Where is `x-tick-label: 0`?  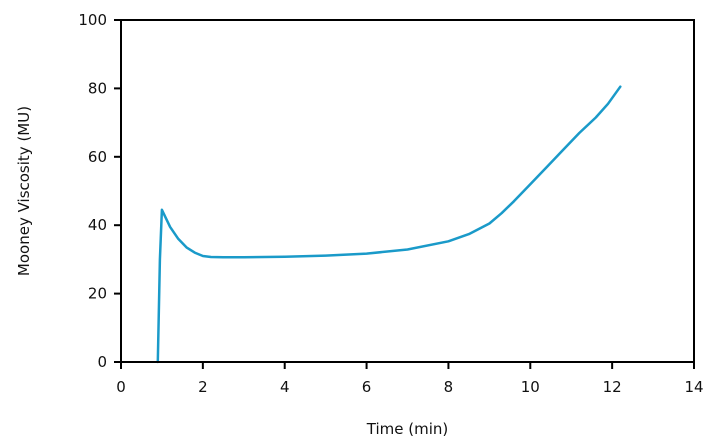 x-tick-label: 0 is located at coordinates (121, 387).